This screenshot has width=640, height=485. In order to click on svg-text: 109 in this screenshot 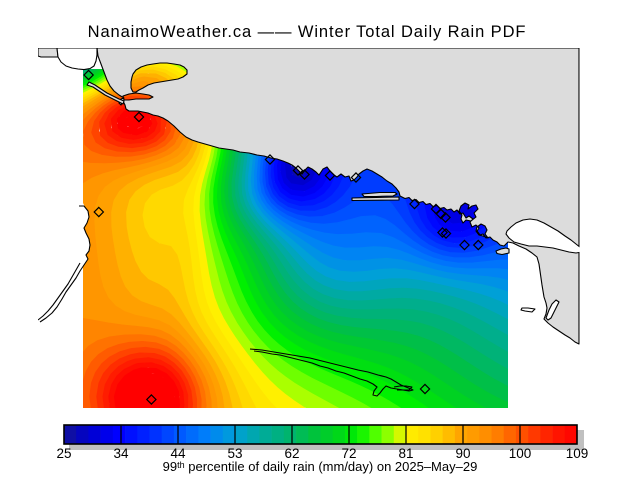, I will do `click(577, 453)`.